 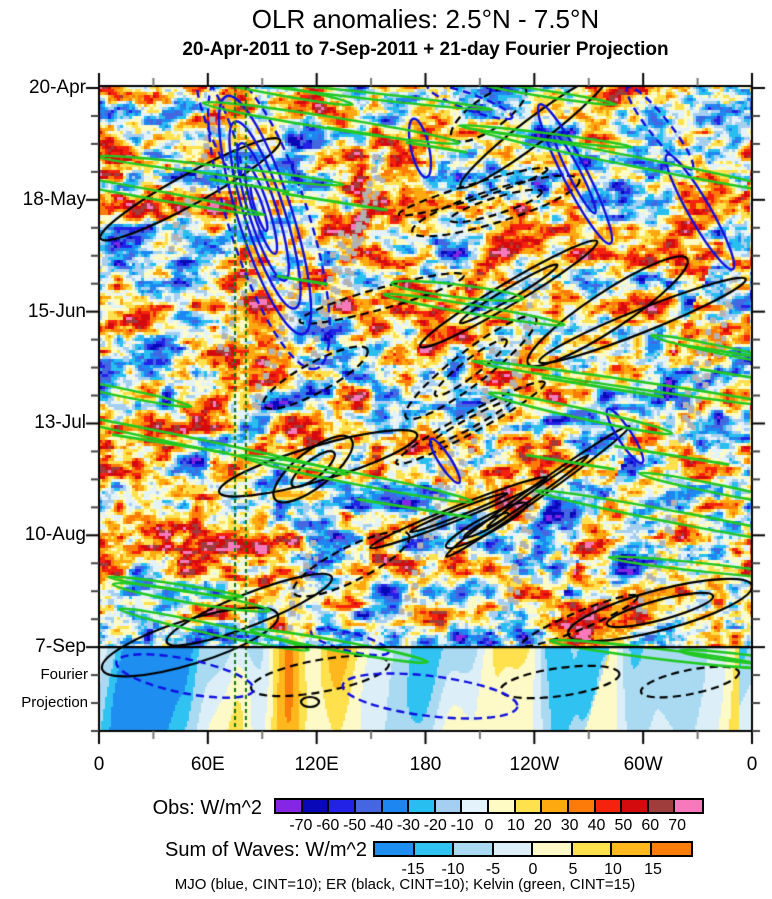 I want to click on colorbar-tick-label: 5, so click(x=573, y=869).